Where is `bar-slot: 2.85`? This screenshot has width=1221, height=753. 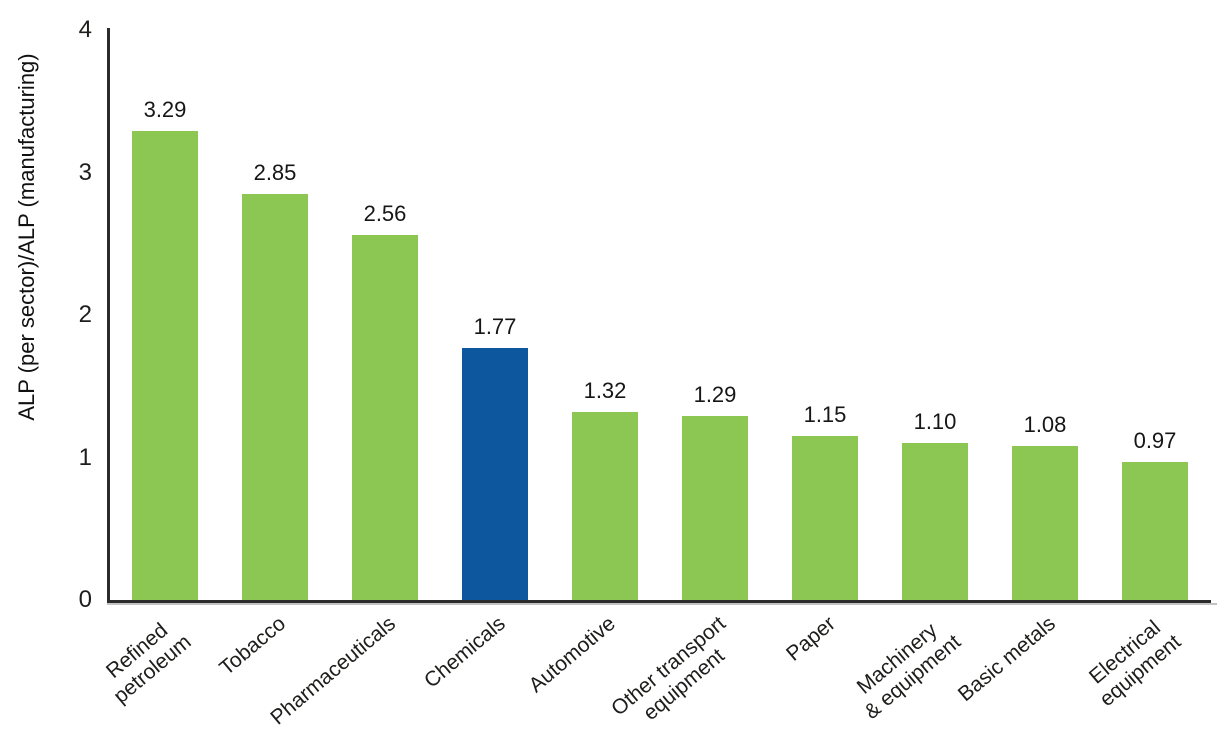 bar-slot: 2.85 is located at coordinates (275, 315).